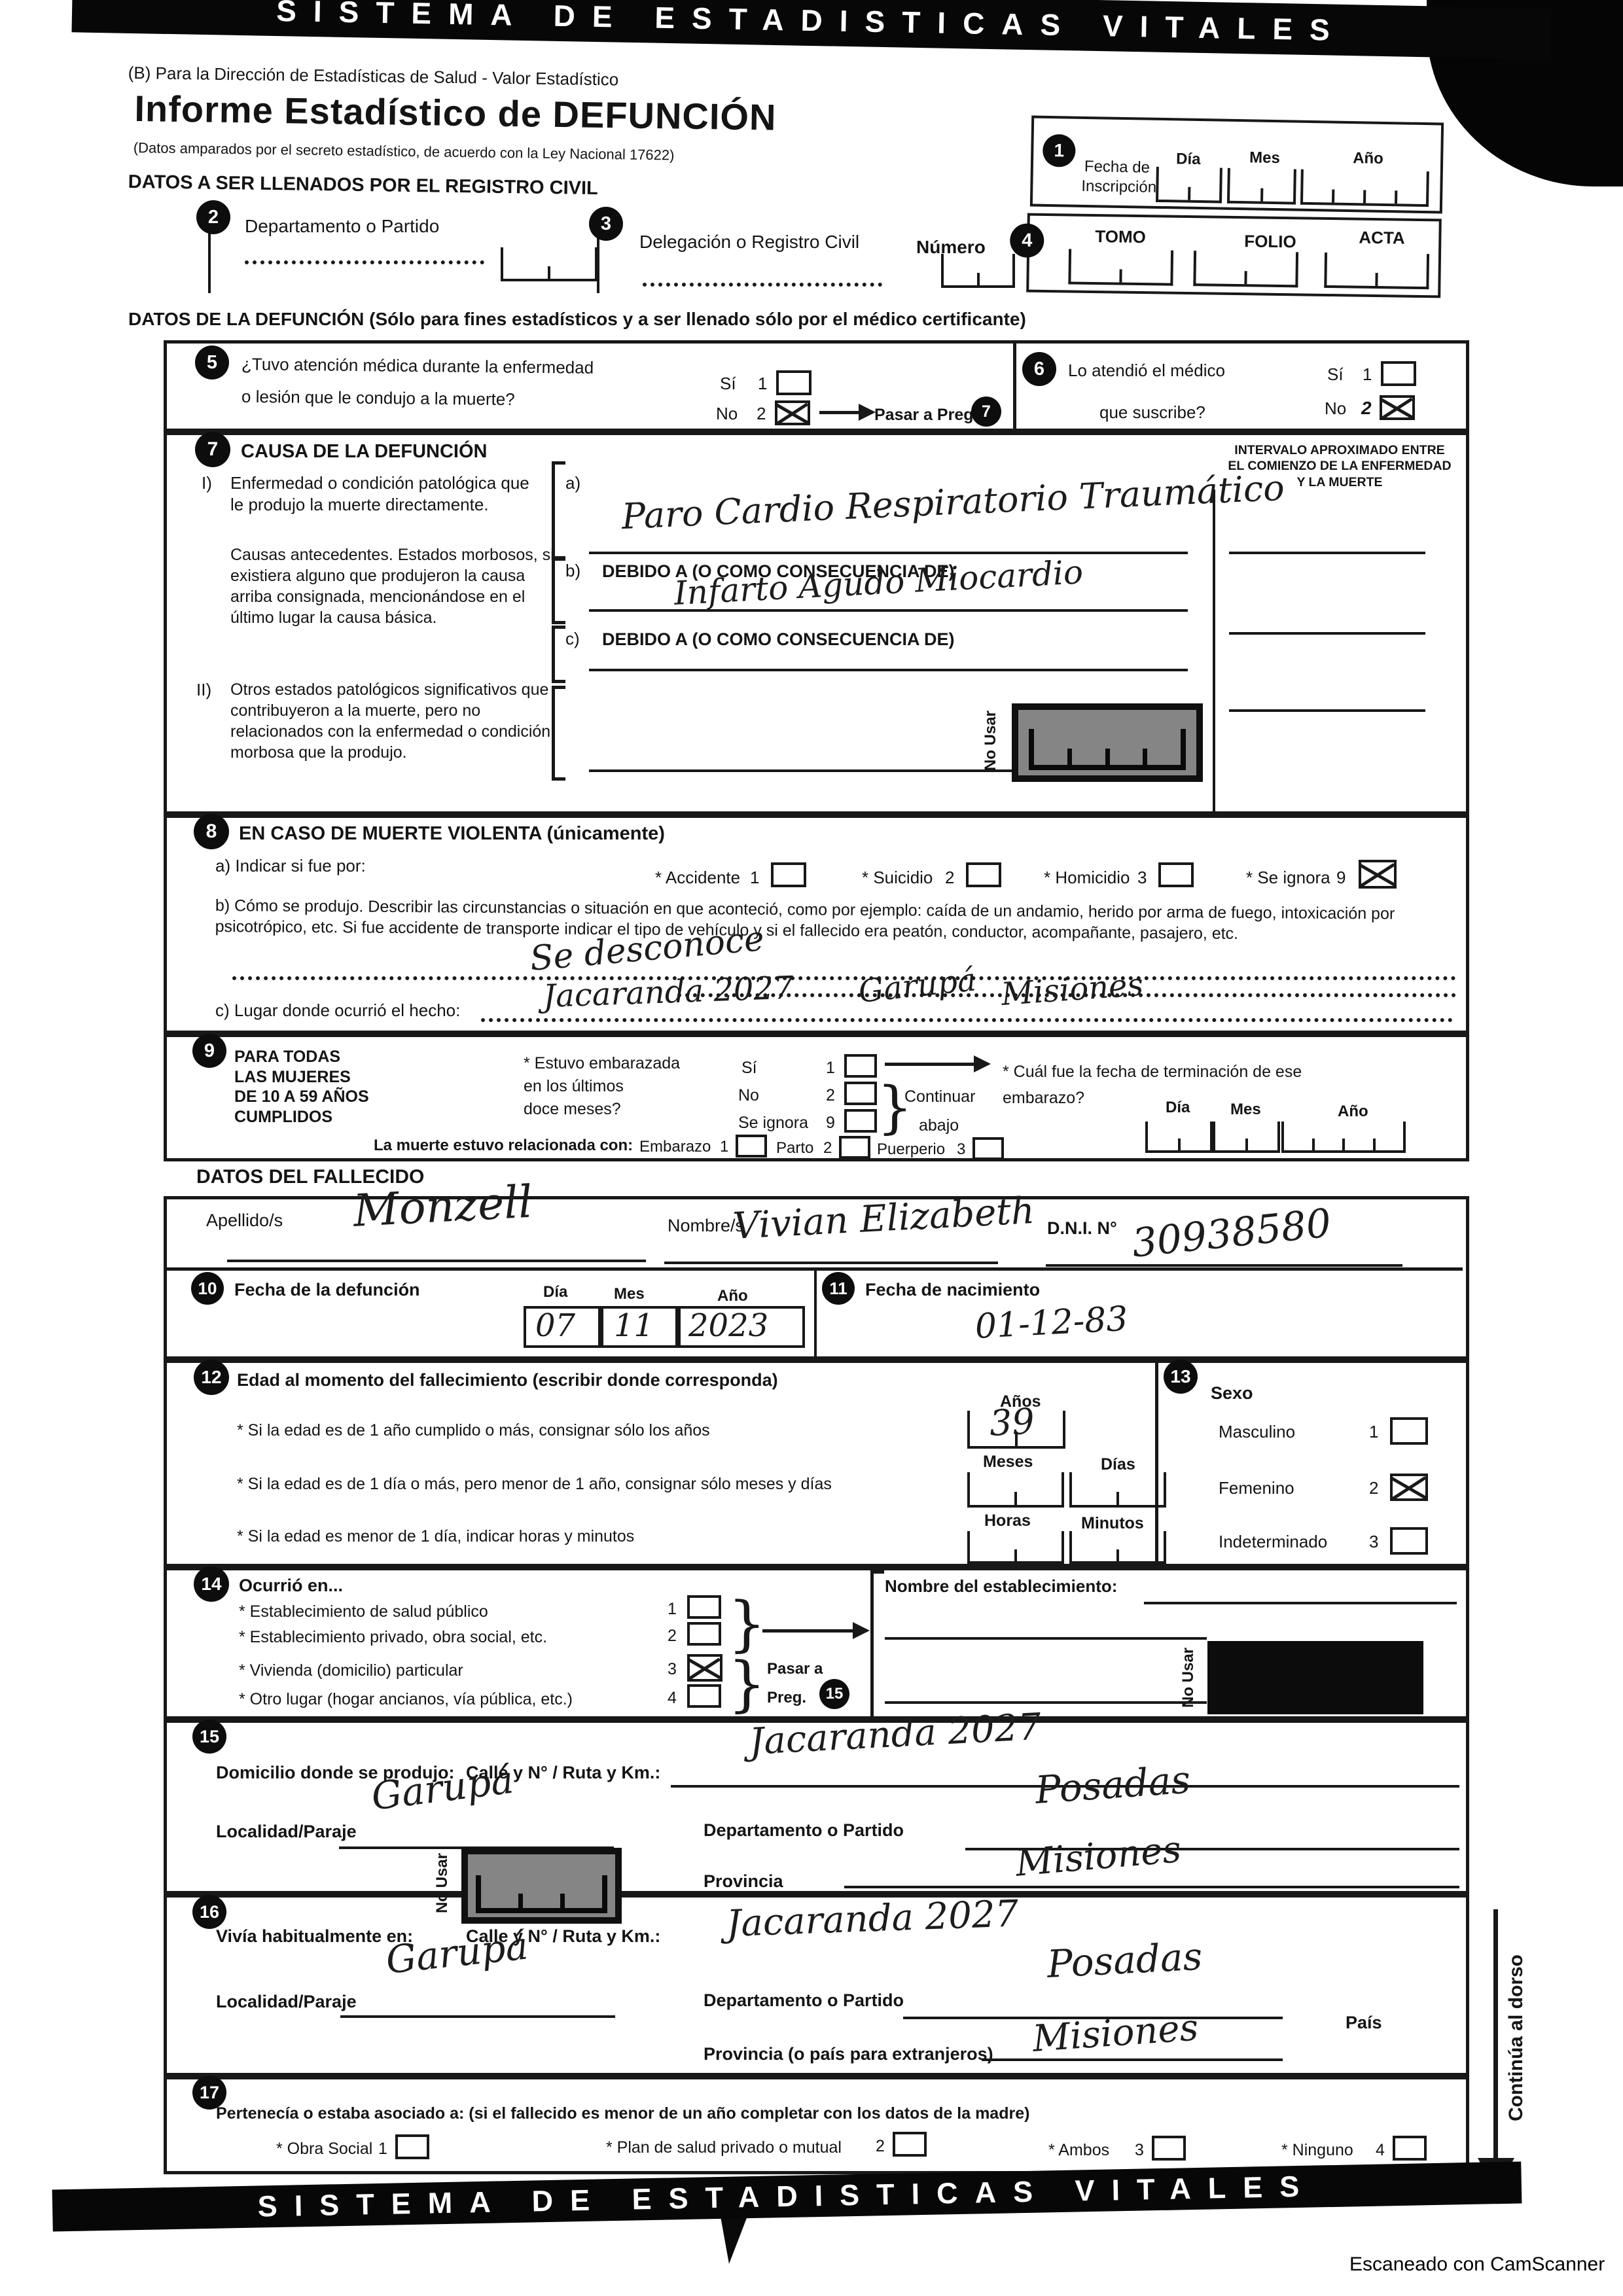 The image size is (1623, 2296). I want to click on continue-on-back-note: Continúa al dorso, so click(1516, 2038).